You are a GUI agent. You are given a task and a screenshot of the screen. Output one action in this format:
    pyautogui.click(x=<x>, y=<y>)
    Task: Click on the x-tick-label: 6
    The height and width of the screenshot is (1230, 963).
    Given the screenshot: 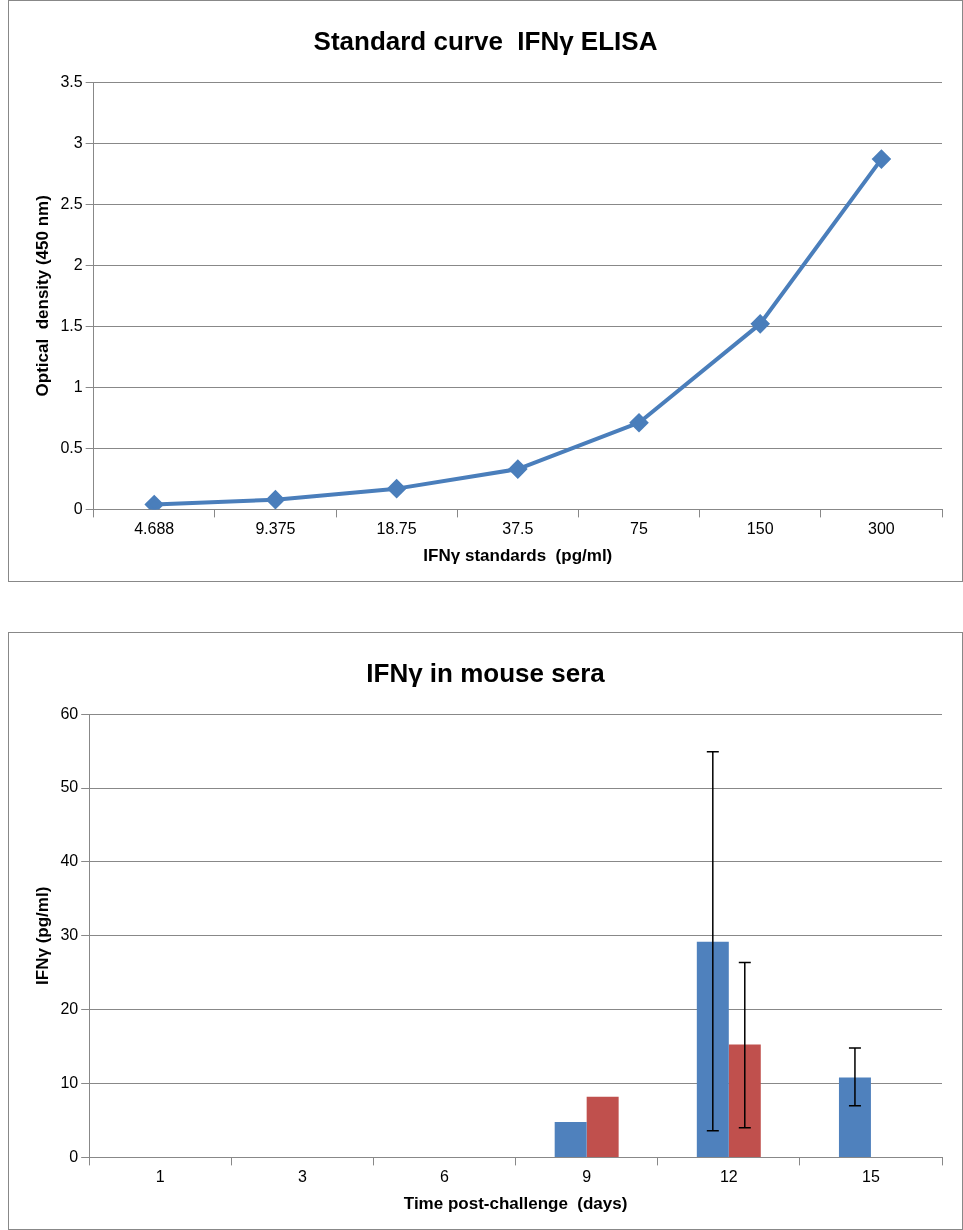 What is the action you would take?
    pyautogui.click(x=445, y=1177)
    